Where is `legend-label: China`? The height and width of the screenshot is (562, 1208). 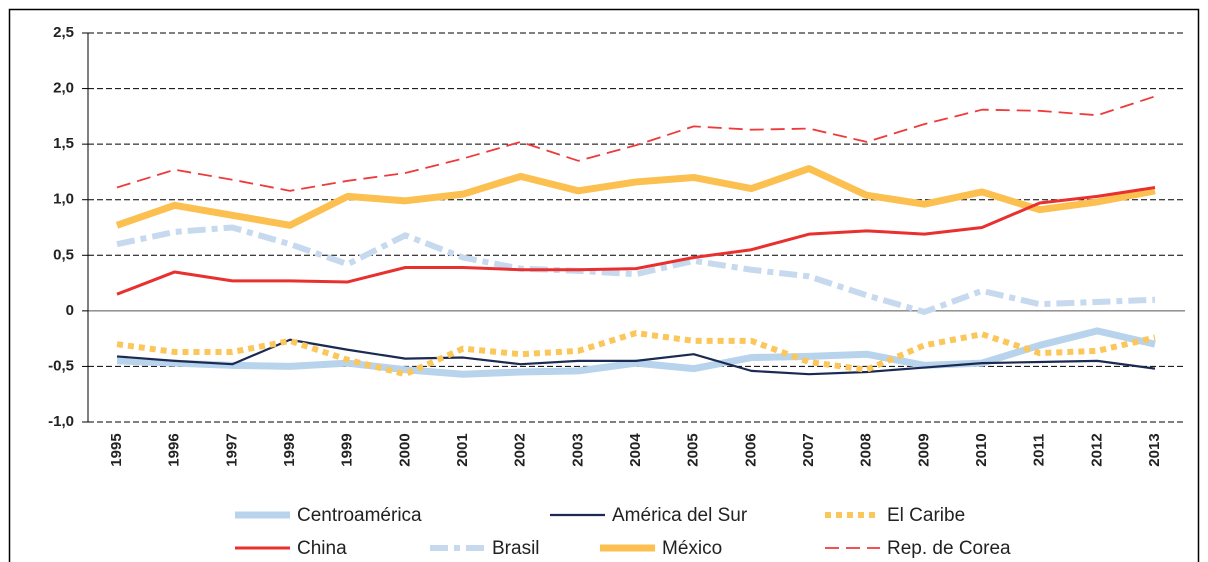
legend-label: China is located at coordinates (322, 548).